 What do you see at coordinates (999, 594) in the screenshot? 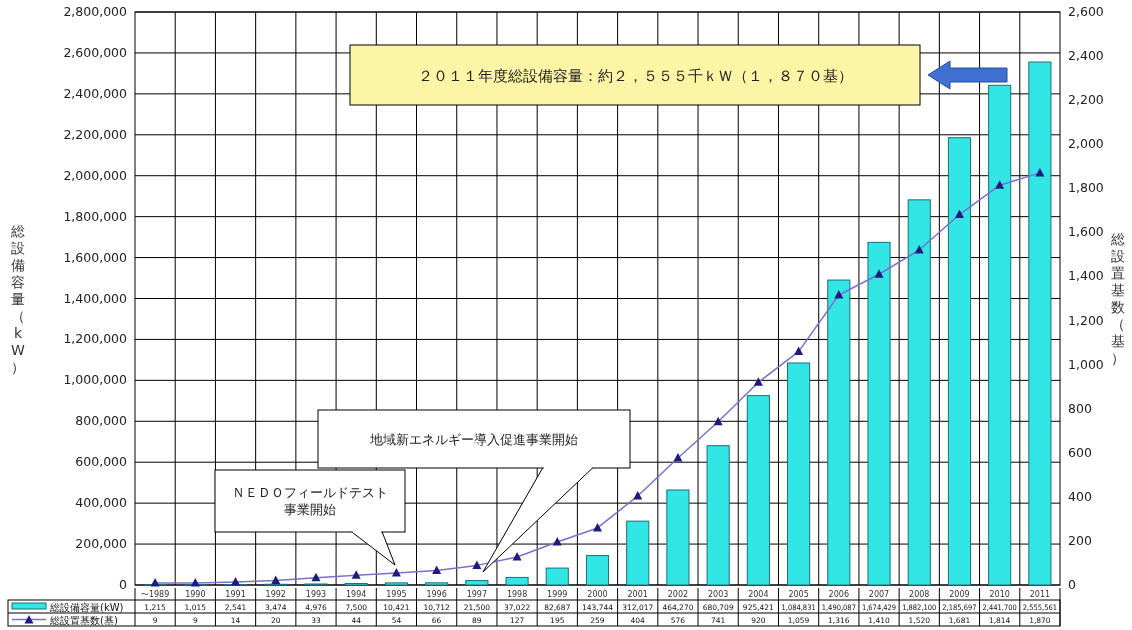
I see `x-tick-label: 2010` at bounding box center [999, 594].